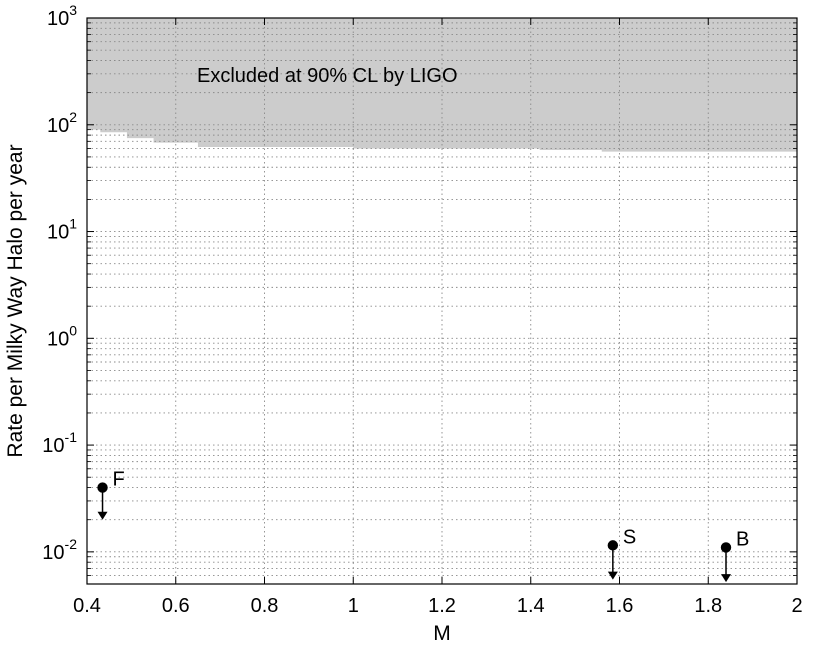  What do you see at coordinates (327, 76) in the screenshot?
I see `excluded-region-label: Excluded at 90% CL by LIGO` at bounding box center [327, 76].